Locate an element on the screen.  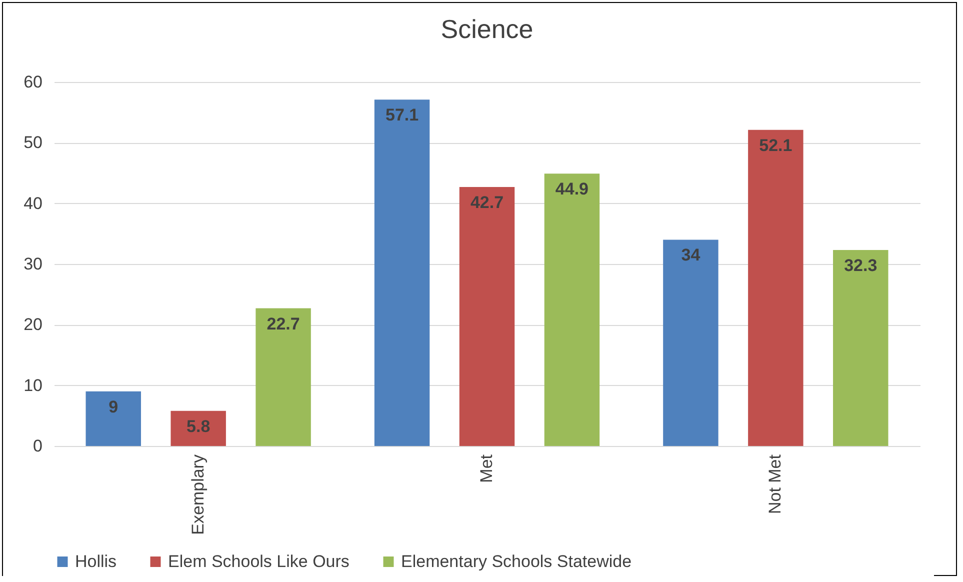
x-tick-label: Exemplary is located at coordinates (198, 494).